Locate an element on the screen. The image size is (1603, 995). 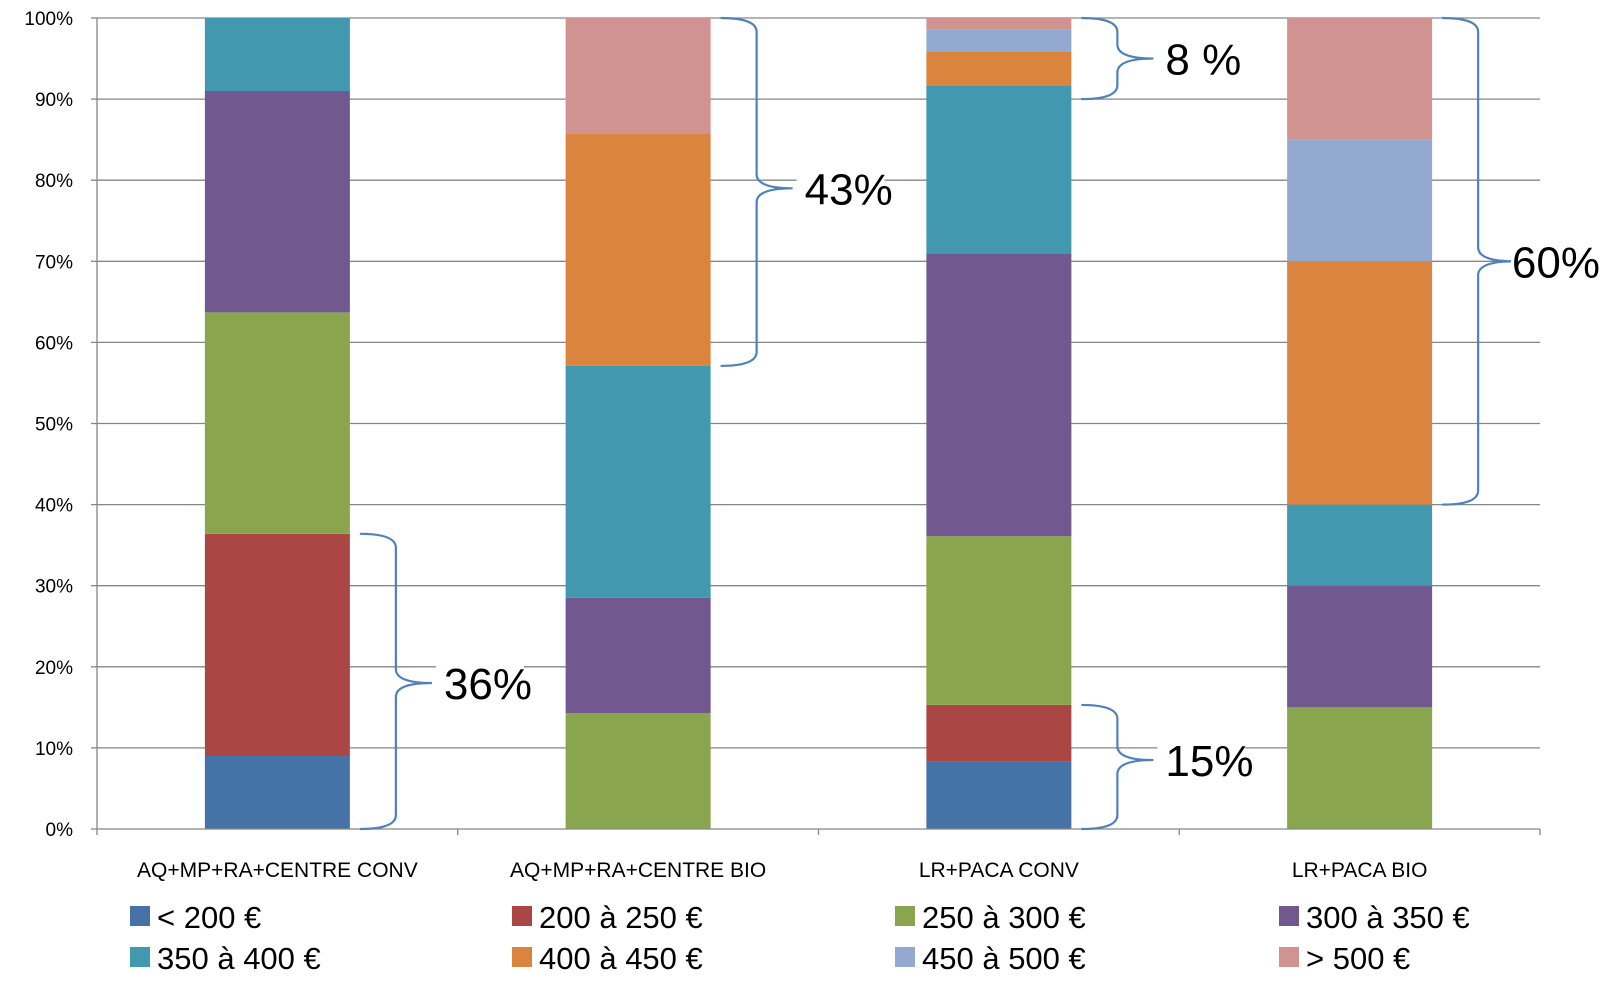
legend-label: 450 à 500 € is located at coordinates (1004, 958).